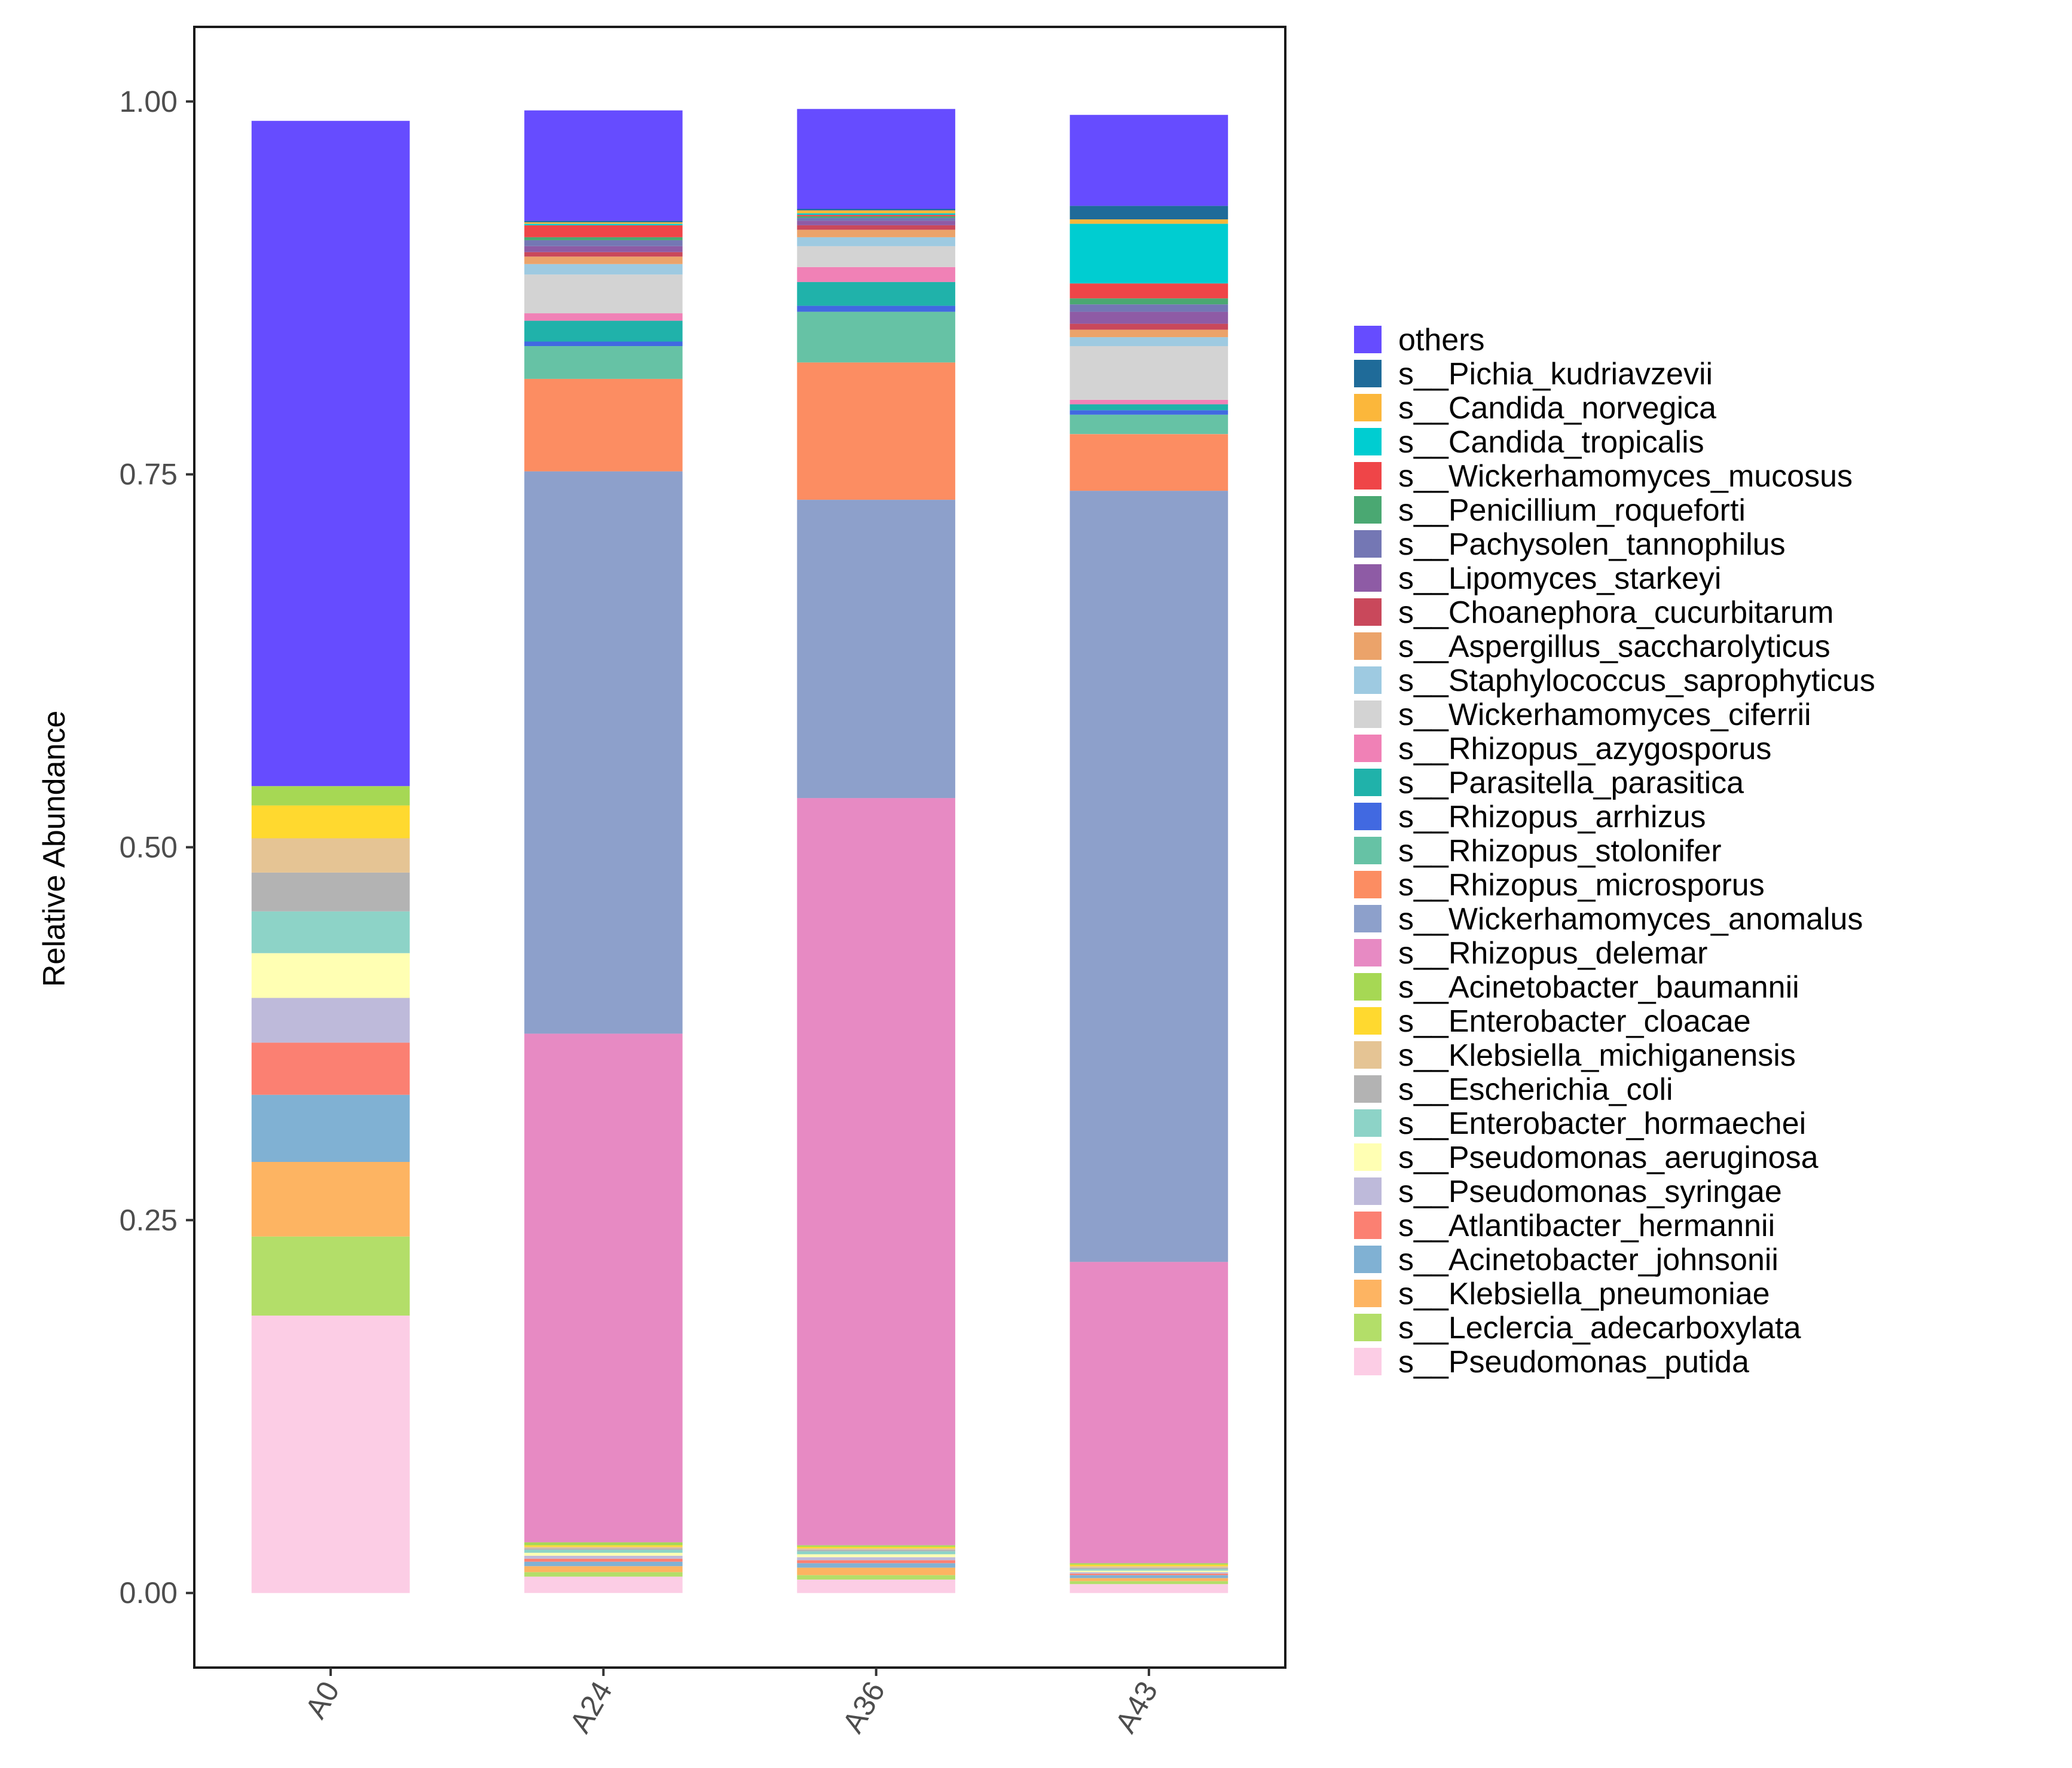 The height and width of the screenshot is (1768, 2072). What do you see at coordinates (1592, 545) in the screenshot?
I see `legend-label: s__Pachysolen_tannophilus` at bounding box center [1592, 545].